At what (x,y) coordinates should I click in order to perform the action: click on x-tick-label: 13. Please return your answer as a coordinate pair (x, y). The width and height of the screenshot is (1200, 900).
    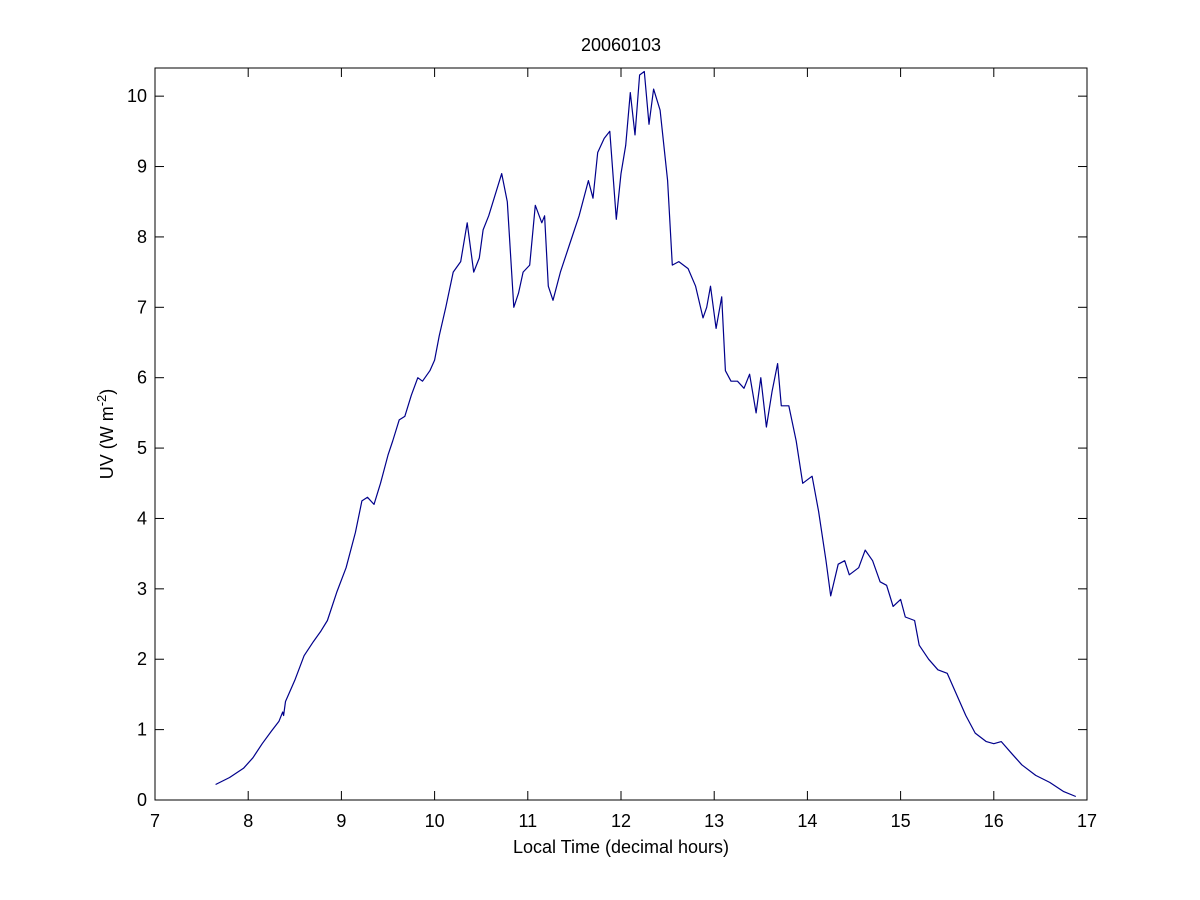
    Looking at the image, I should click on (714, 821).